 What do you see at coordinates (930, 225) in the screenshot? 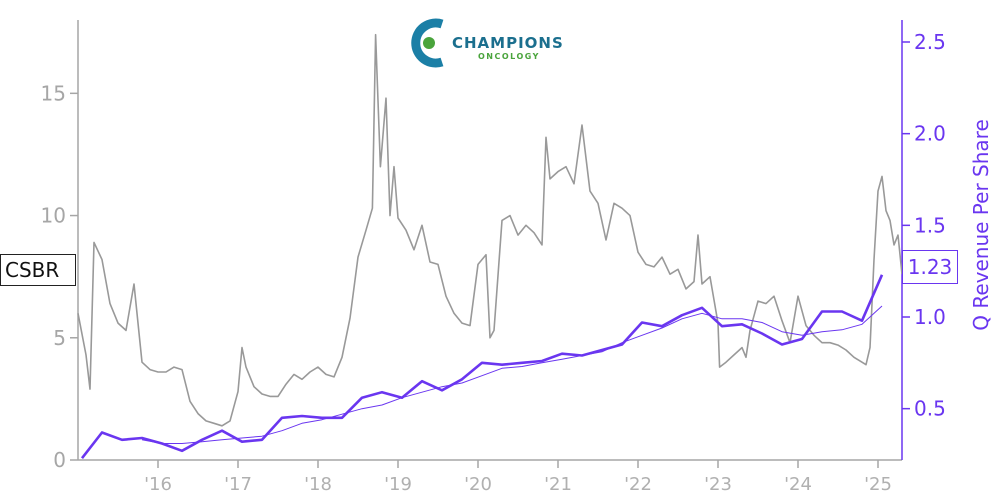
I see `right-tick-label: 1.5` at bounding box center [930, 225].